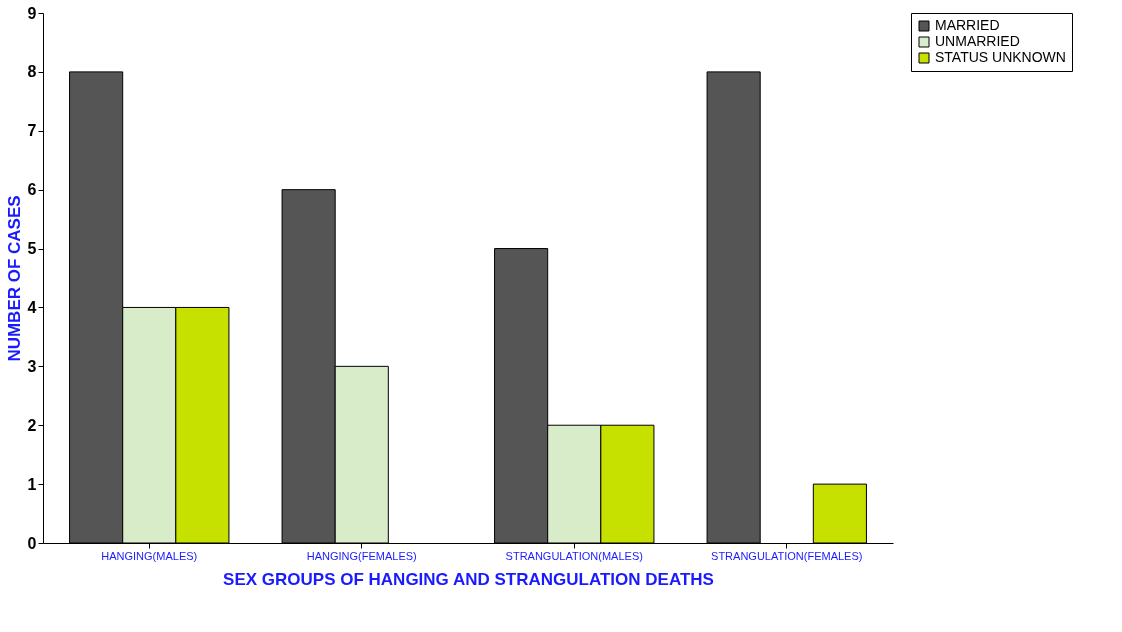 The image size is (1122, 632). I want to click on x-tick-label: HANGING(FEMALES), so click(361, 555).